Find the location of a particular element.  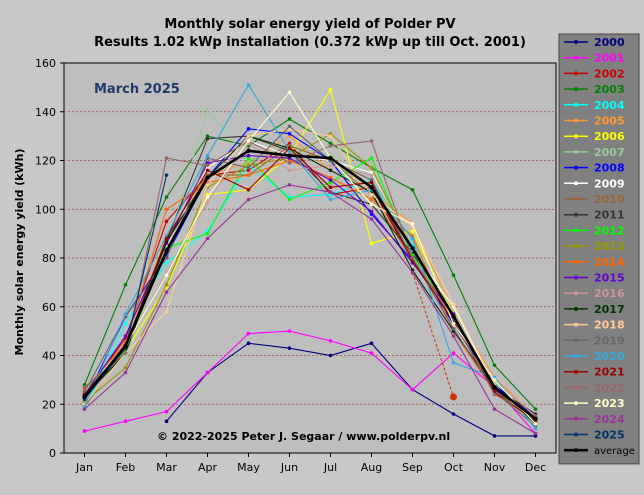

legend-label: 2022 is located at coordinates (609, 387).